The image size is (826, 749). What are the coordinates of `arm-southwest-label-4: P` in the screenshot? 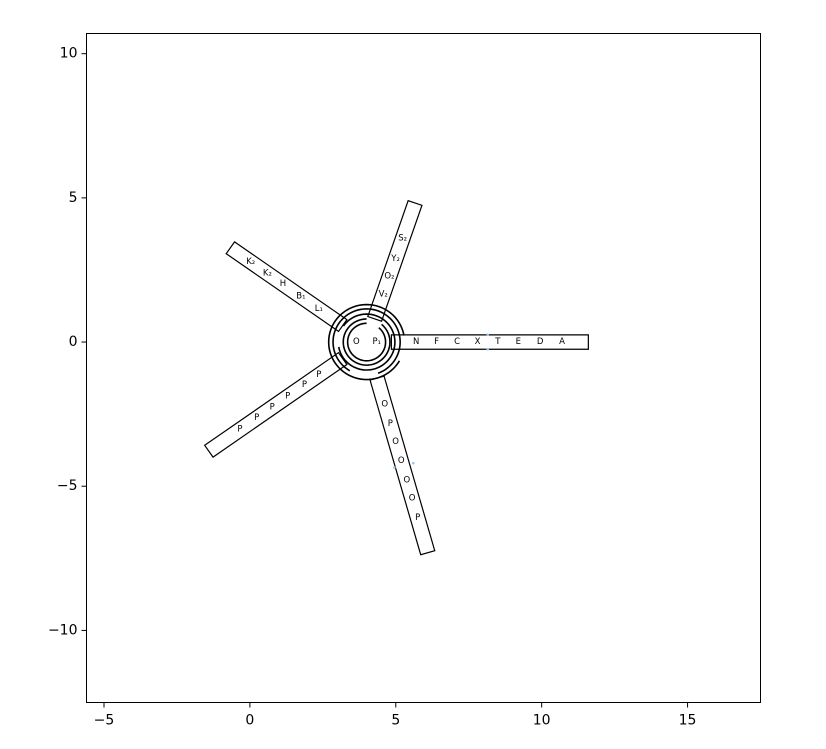 It's located at (256, 418).